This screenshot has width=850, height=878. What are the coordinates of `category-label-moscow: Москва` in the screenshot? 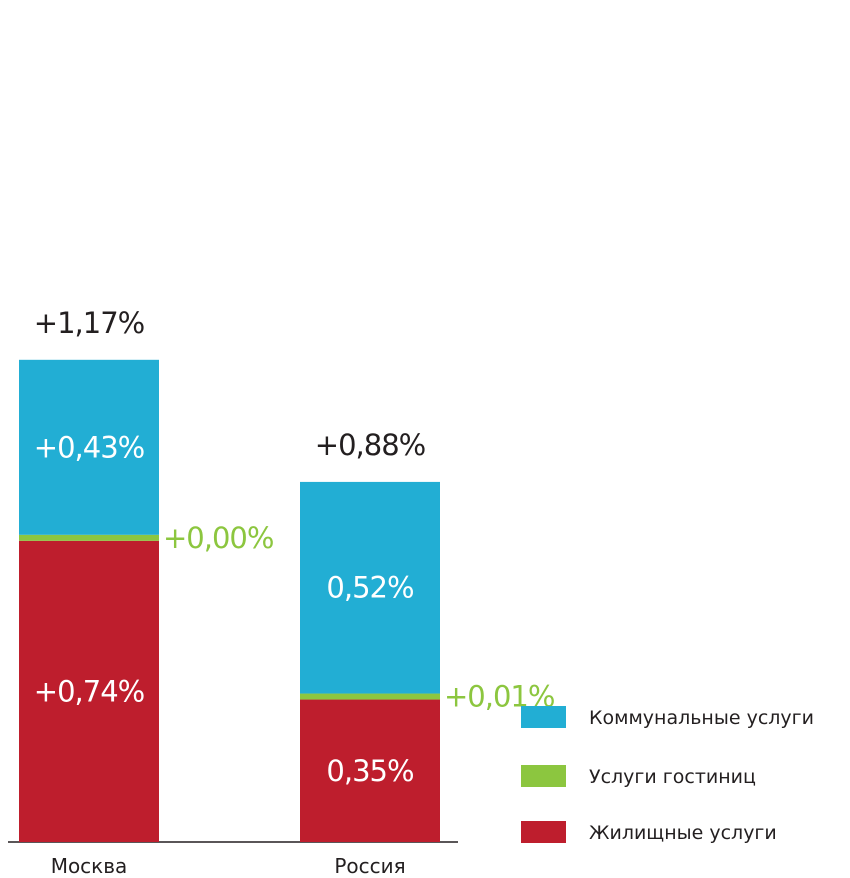 It's located at (89, 866).